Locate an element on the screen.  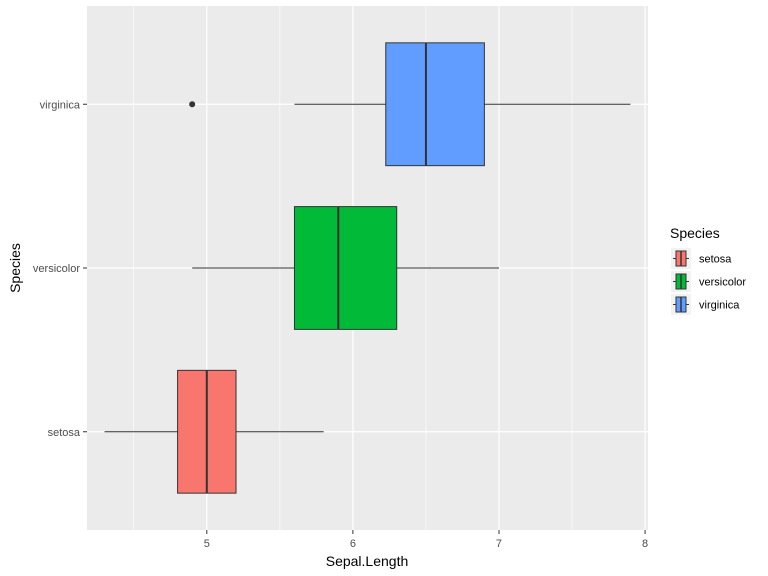
x-tick-label: 5 is located at coordinates (207, 544).